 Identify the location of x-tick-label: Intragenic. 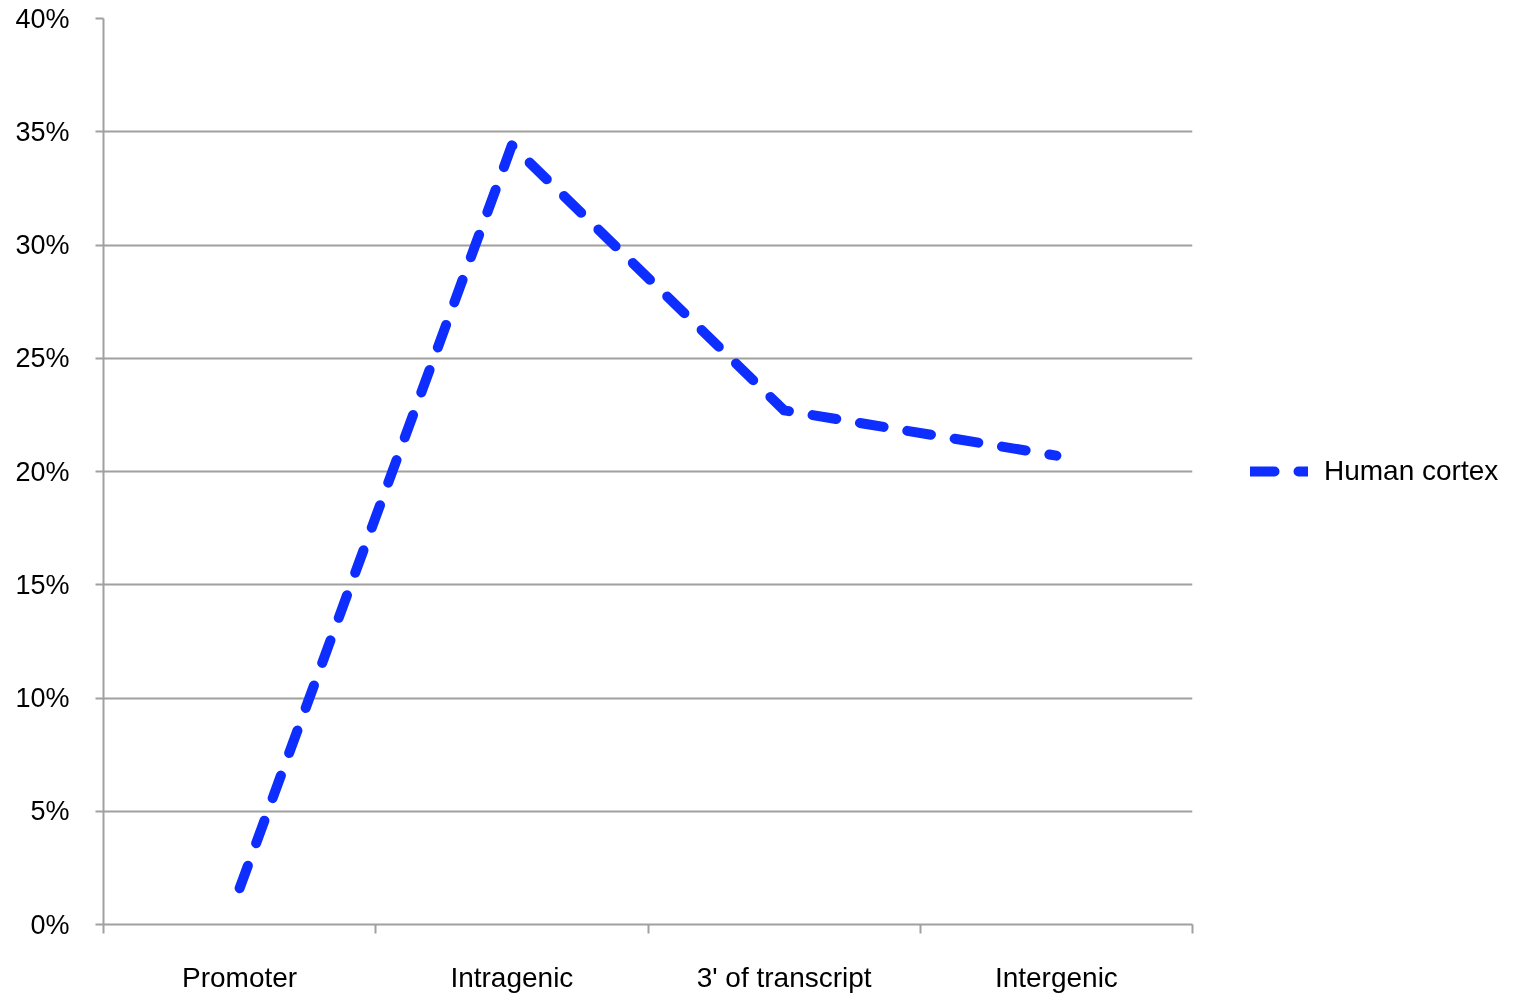
(512, 977).